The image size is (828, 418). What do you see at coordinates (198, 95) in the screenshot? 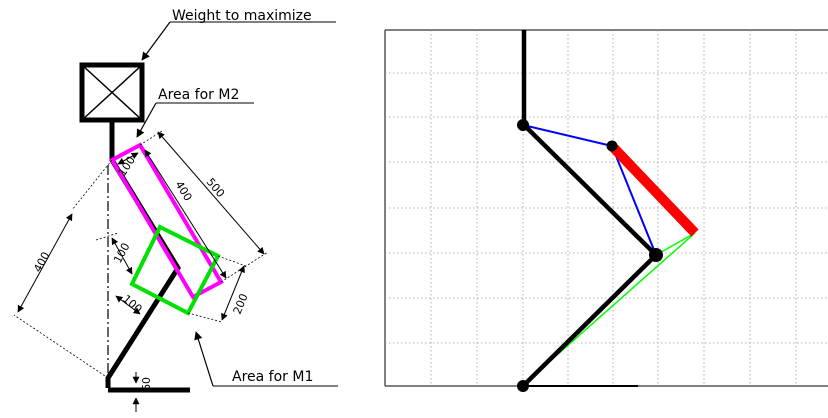
I see `area-m2-label: Area for M2` at bounding box center [198, 95].